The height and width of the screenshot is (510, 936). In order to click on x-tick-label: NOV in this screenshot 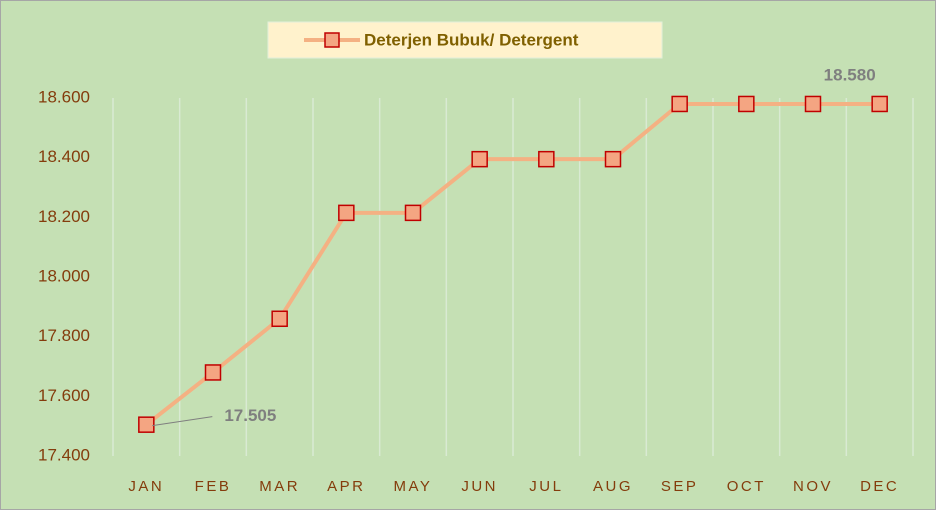, I will do `click(813, 486)`.